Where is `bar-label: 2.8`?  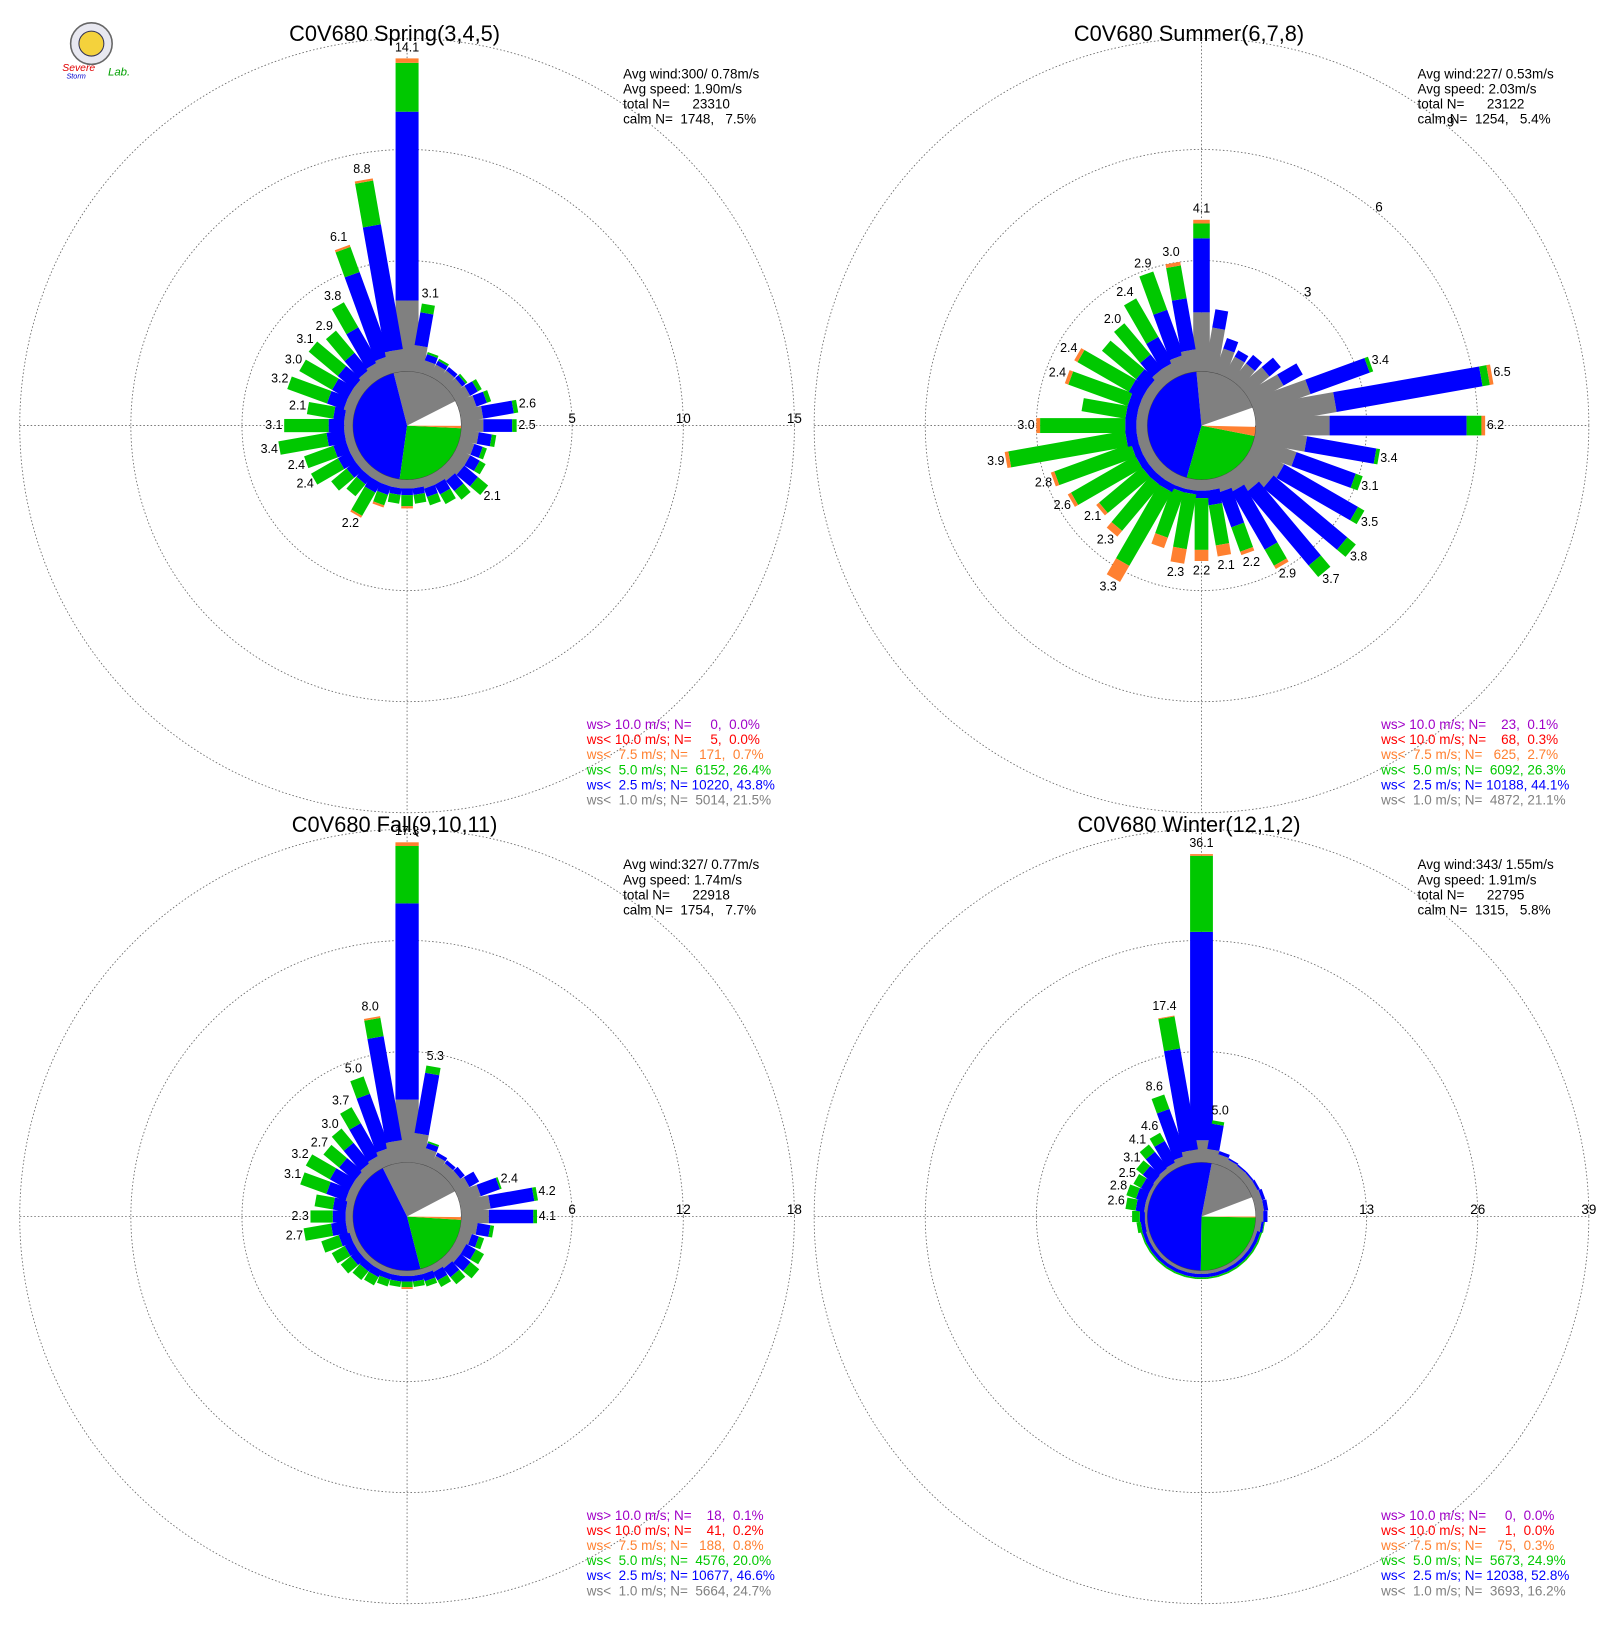
bar-label: 2.8 is located at coordinates (1118, 1186).